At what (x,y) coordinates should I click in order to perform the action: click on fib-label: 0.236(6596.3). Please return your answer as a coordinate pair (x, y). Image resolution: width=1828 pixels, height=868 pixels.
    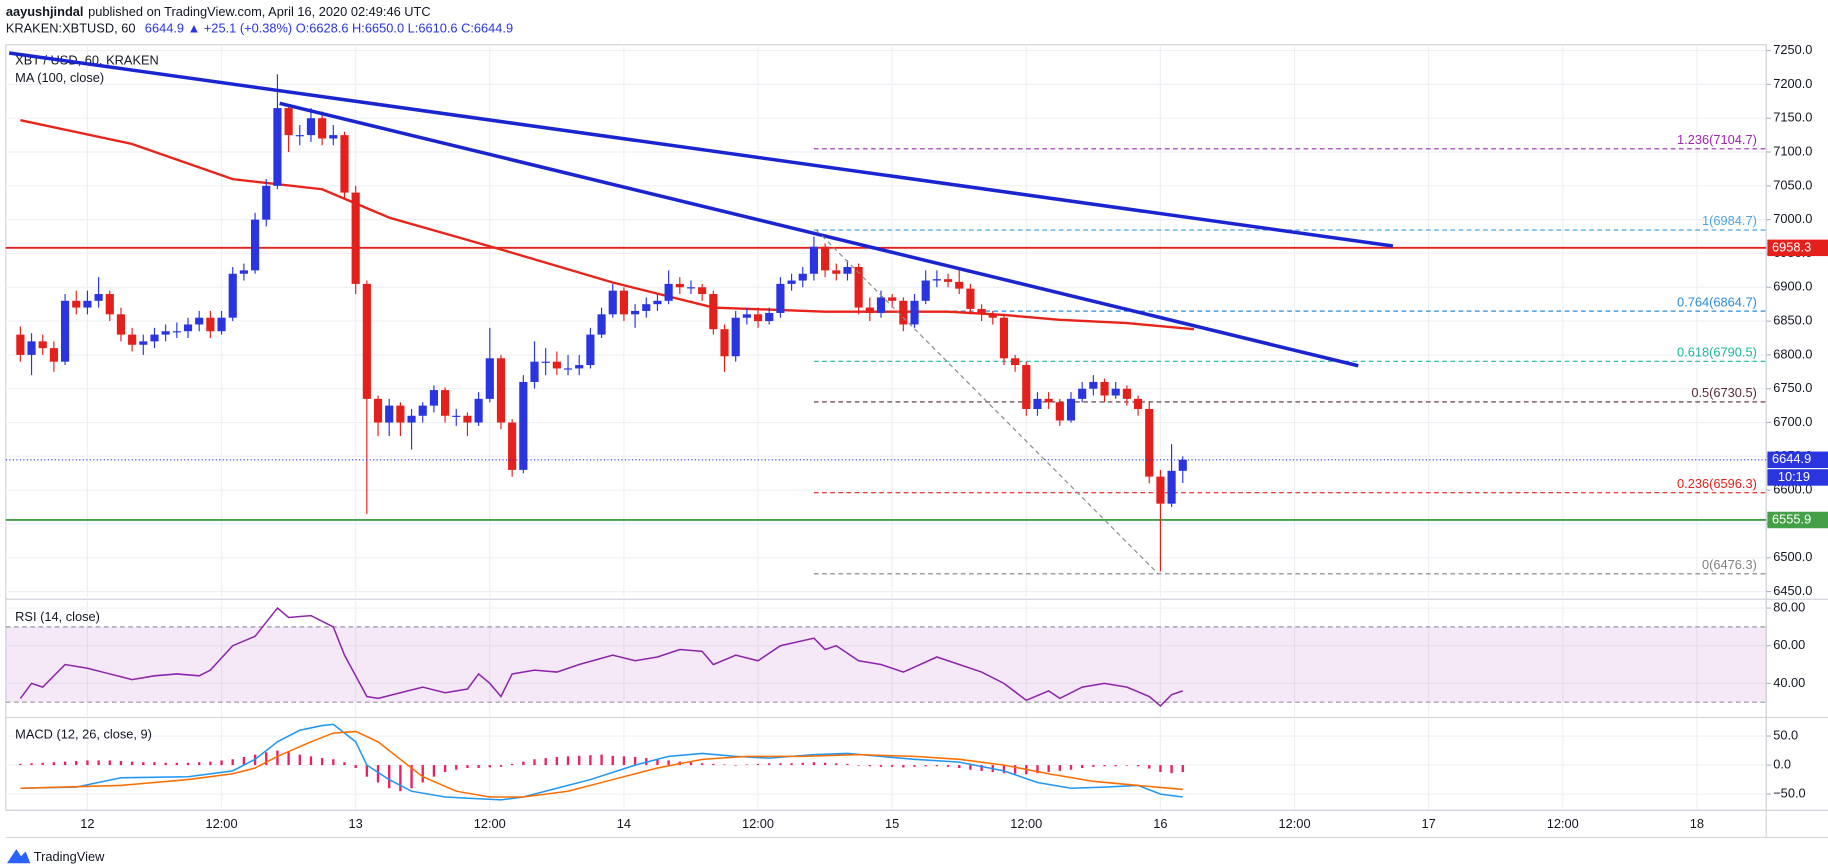
    Looking at the image, I should click on (1717, 483).